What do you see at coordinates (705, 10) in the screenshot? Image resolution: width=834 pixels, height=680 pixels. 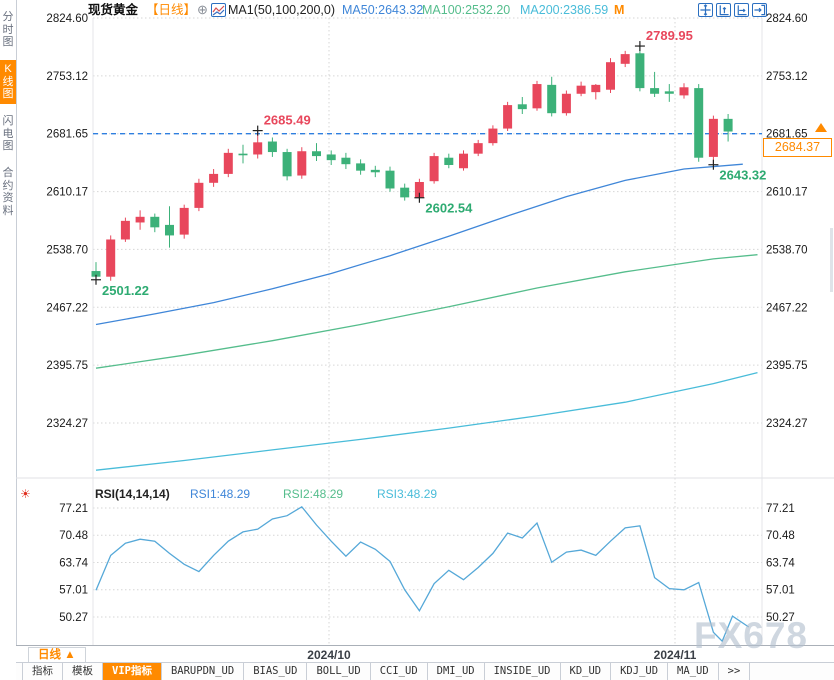 I see `pan-icon` at bounding box center [705, 10].